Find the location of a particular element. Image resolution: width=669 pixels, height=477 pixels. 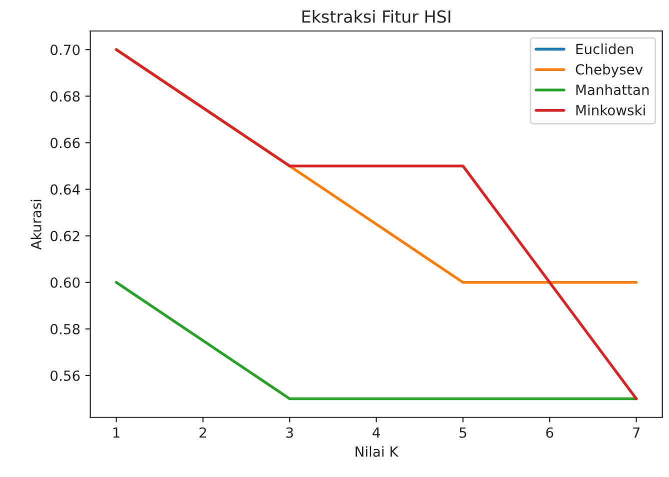

x-tick-label: 7 is located at coordinates (636, 433).